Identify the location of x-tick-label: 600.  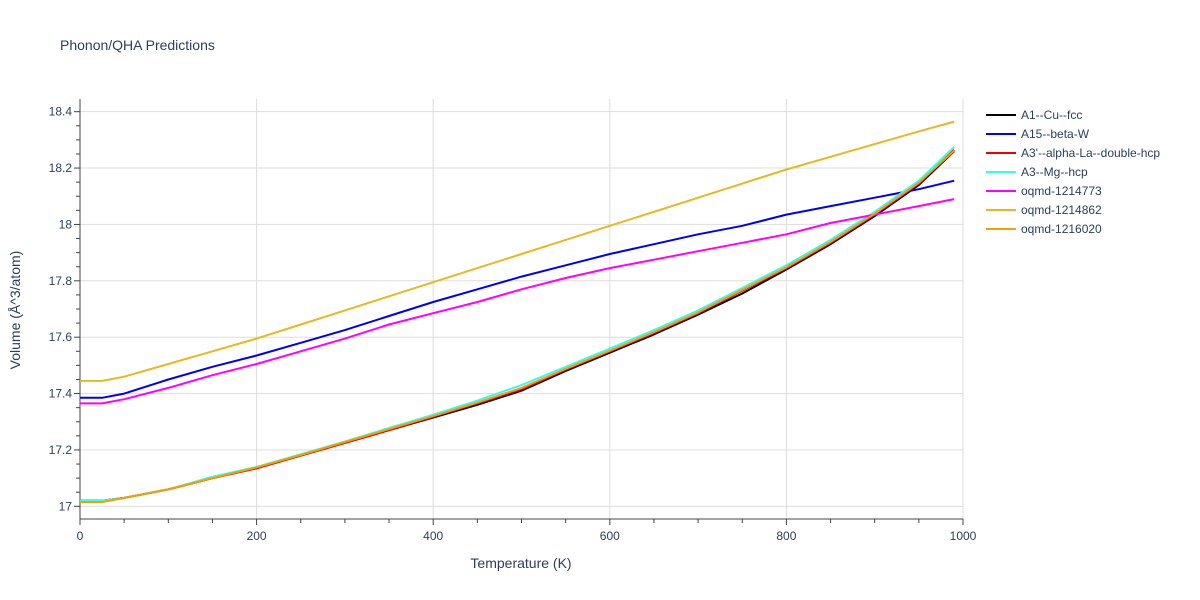
(610, 536).